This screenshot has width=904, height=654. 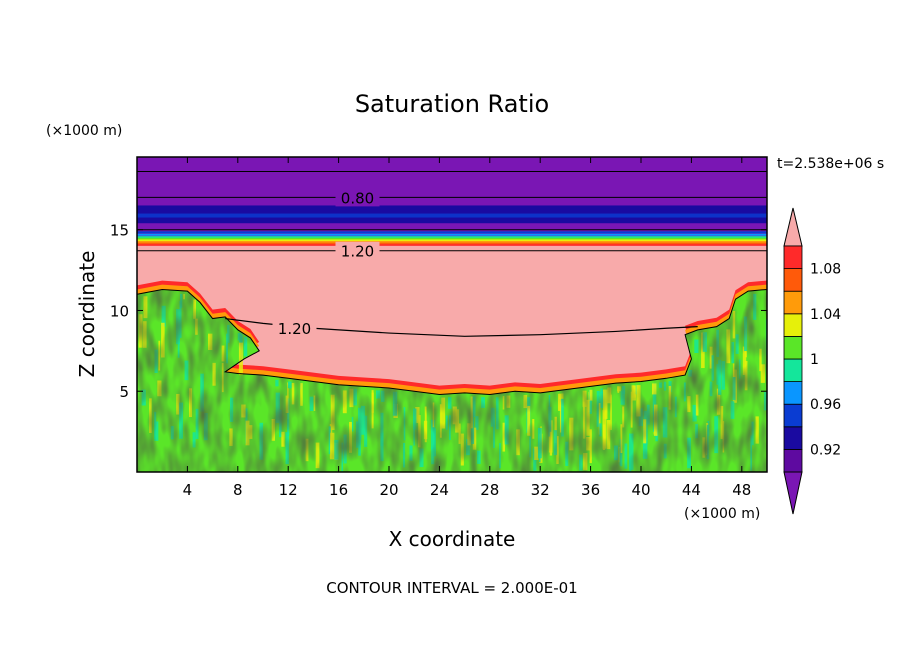 I want to click on colorbar-tick-label: 1, so click(x=814, y=360).